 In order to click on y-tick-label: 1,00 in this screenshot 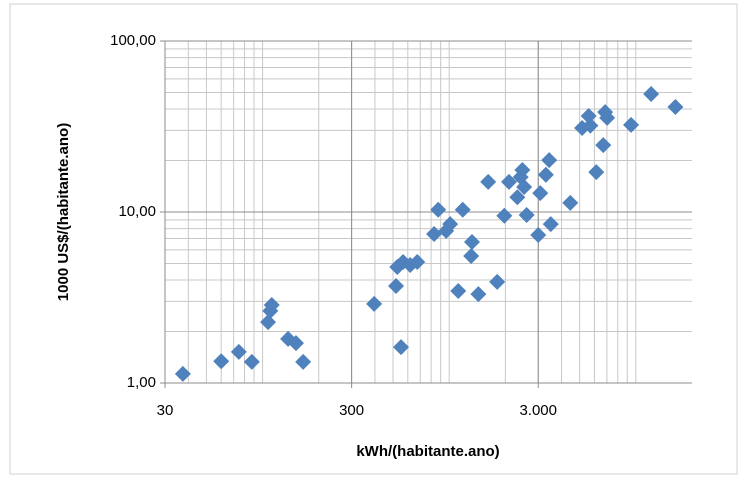, I will do `click(141, 382)`.